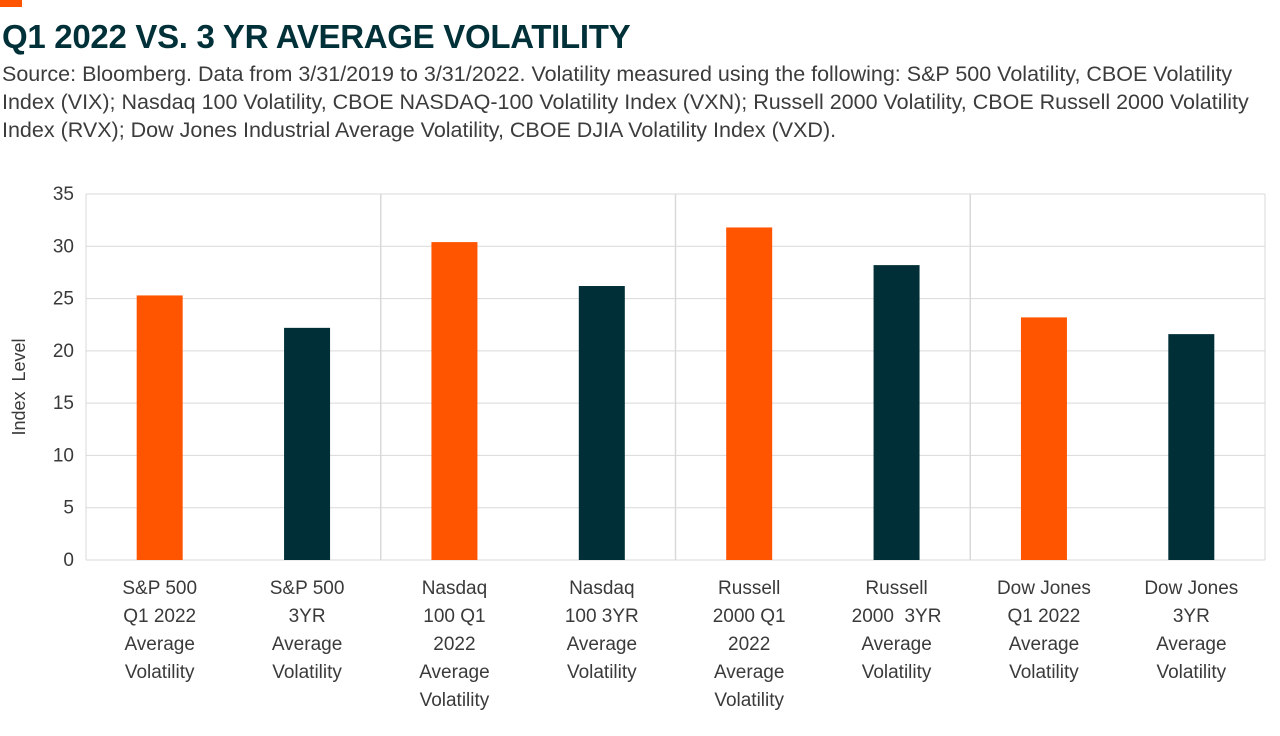 The image size is (1280, 736). Describe the element at coordinates (63, 455) in the screenshot. I see `y-tick-label: 10` at that location.